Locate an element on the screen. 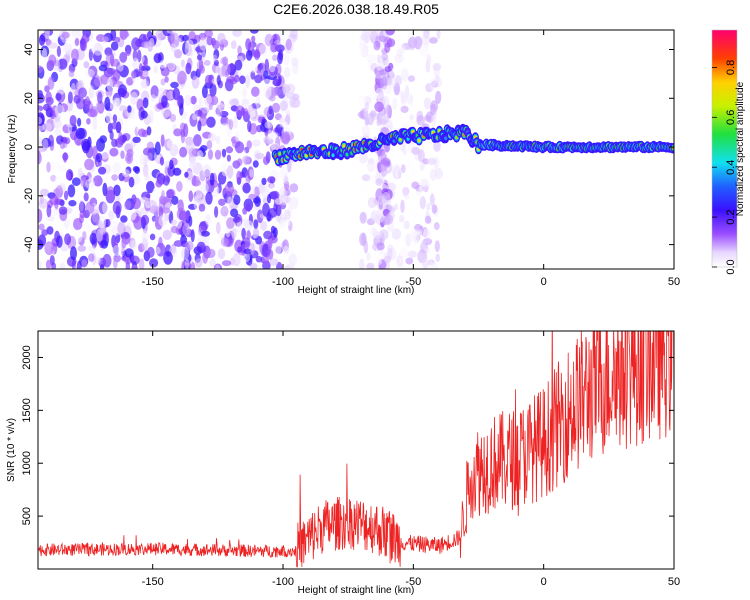 The width and height of the screenshot is (750, 600). spectrogram-y-tick-label: -40 is located at coordinates (29, 245).